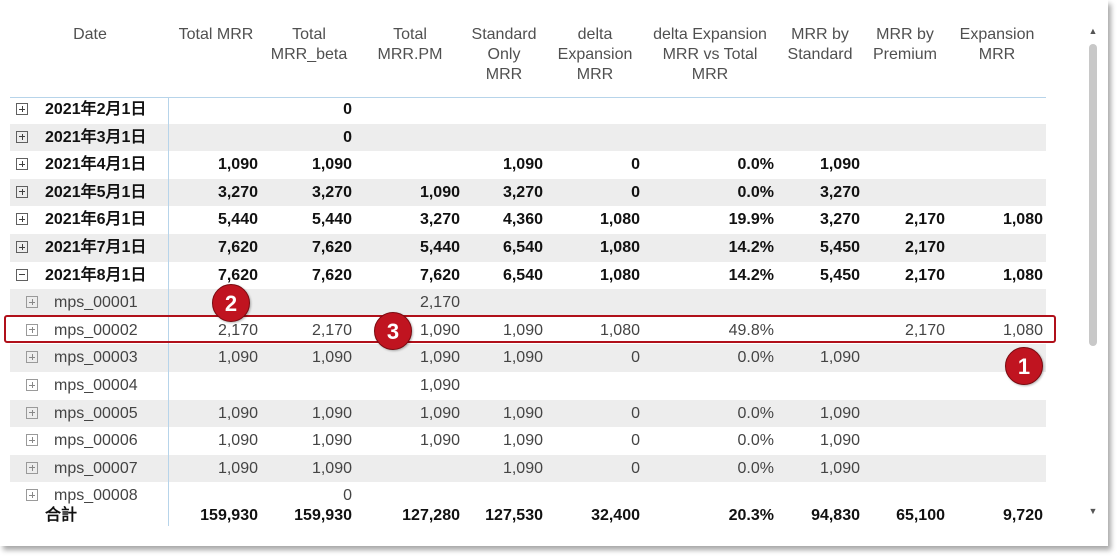 Image resolution: width=1120 pixels, height=560 pixels. What do you see at coordinates (229, 515) in the screenshot?
I see `total-cell: 159,930` at bounding box center [229, 515].